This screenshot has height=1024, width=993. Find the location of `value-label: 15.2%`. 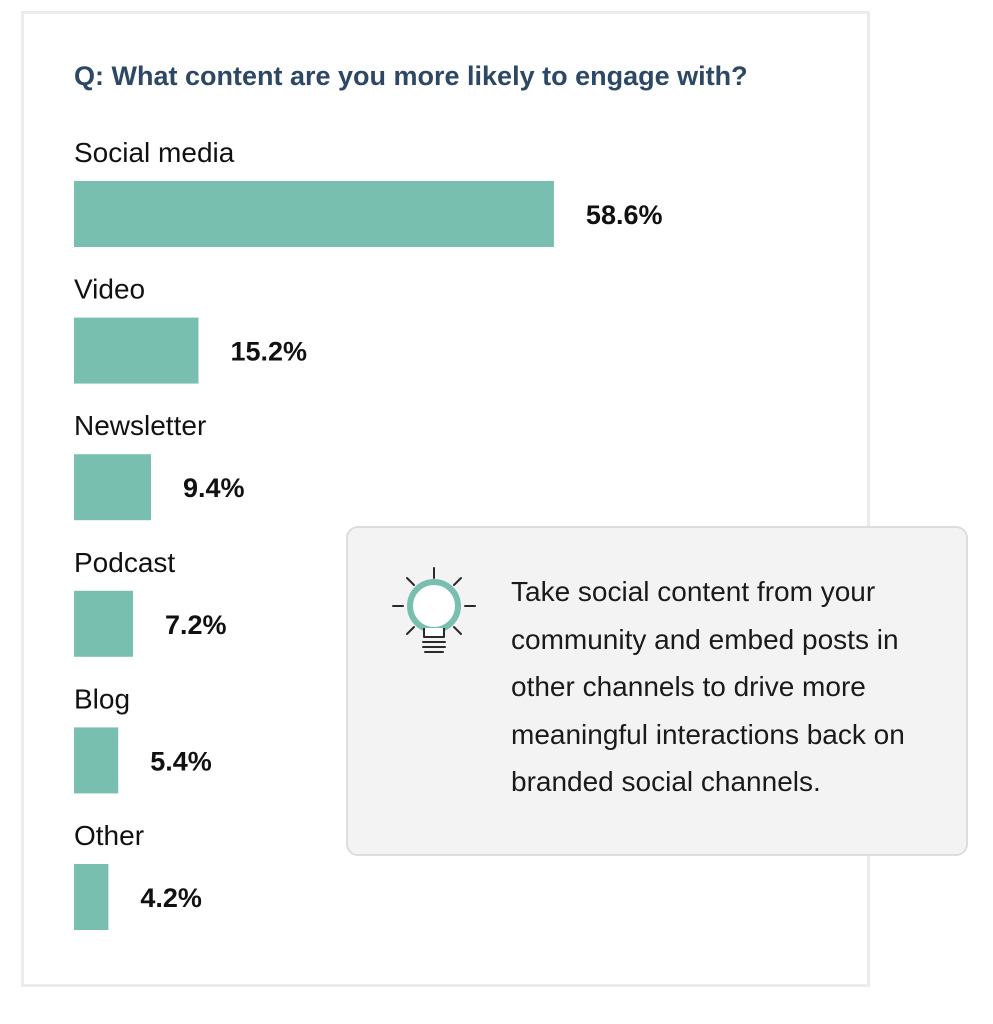

value-label: 15.2% is located at coordinates (268, 352).